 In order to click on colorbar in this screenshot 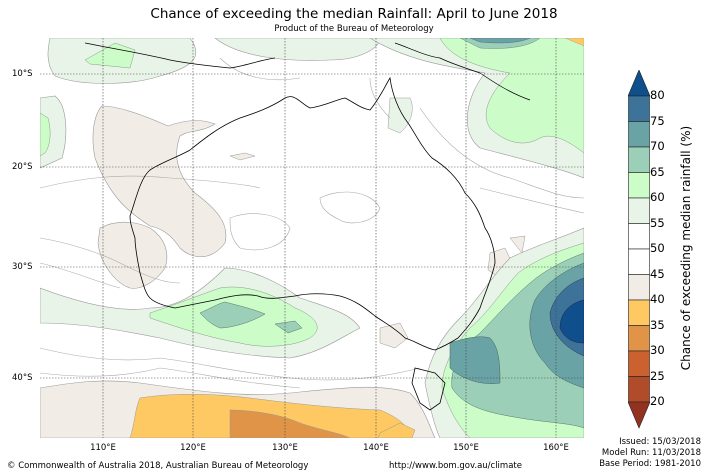, I will do `click(639, 249)`.